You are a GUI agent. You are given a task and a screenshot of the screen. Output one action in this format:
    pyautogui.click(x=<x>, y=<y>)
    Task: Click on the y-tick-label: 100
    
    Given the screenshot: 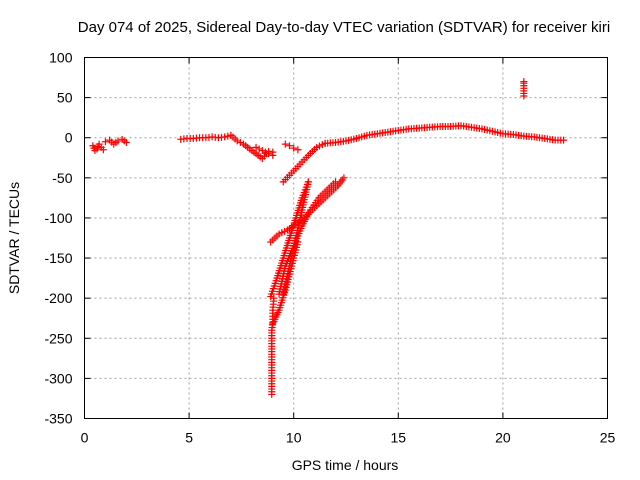 What is the action you would take?
    pyautogui.click(x=61, y=58)
    